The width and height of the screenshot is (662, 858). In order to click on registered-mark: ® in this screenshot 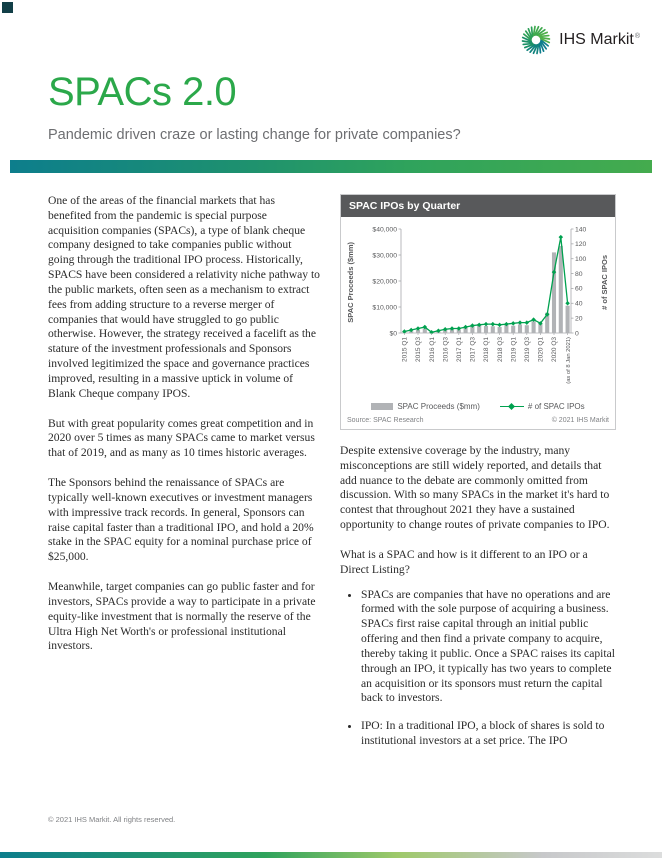, I will do `click(637, 36)`.